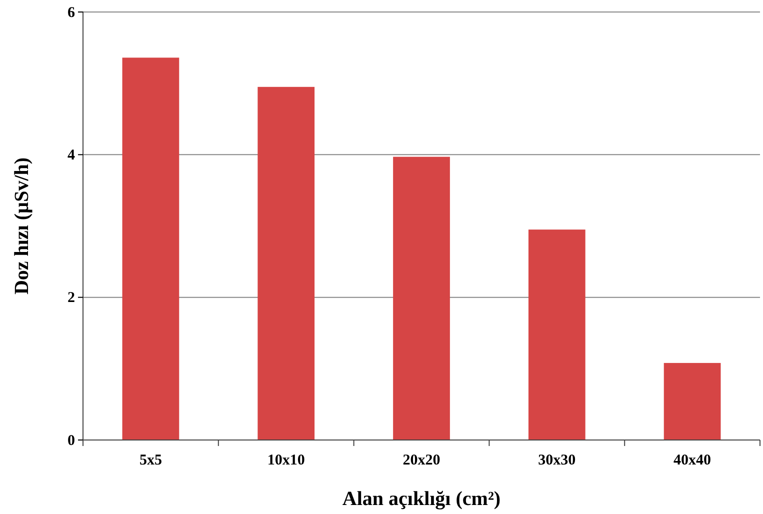 This screenshot has height=514, width=763. Describe the element at coordinates (421, 499) in the screenshot. I see `x-axis-title: Alan açıklığı (cm²)` at that location.